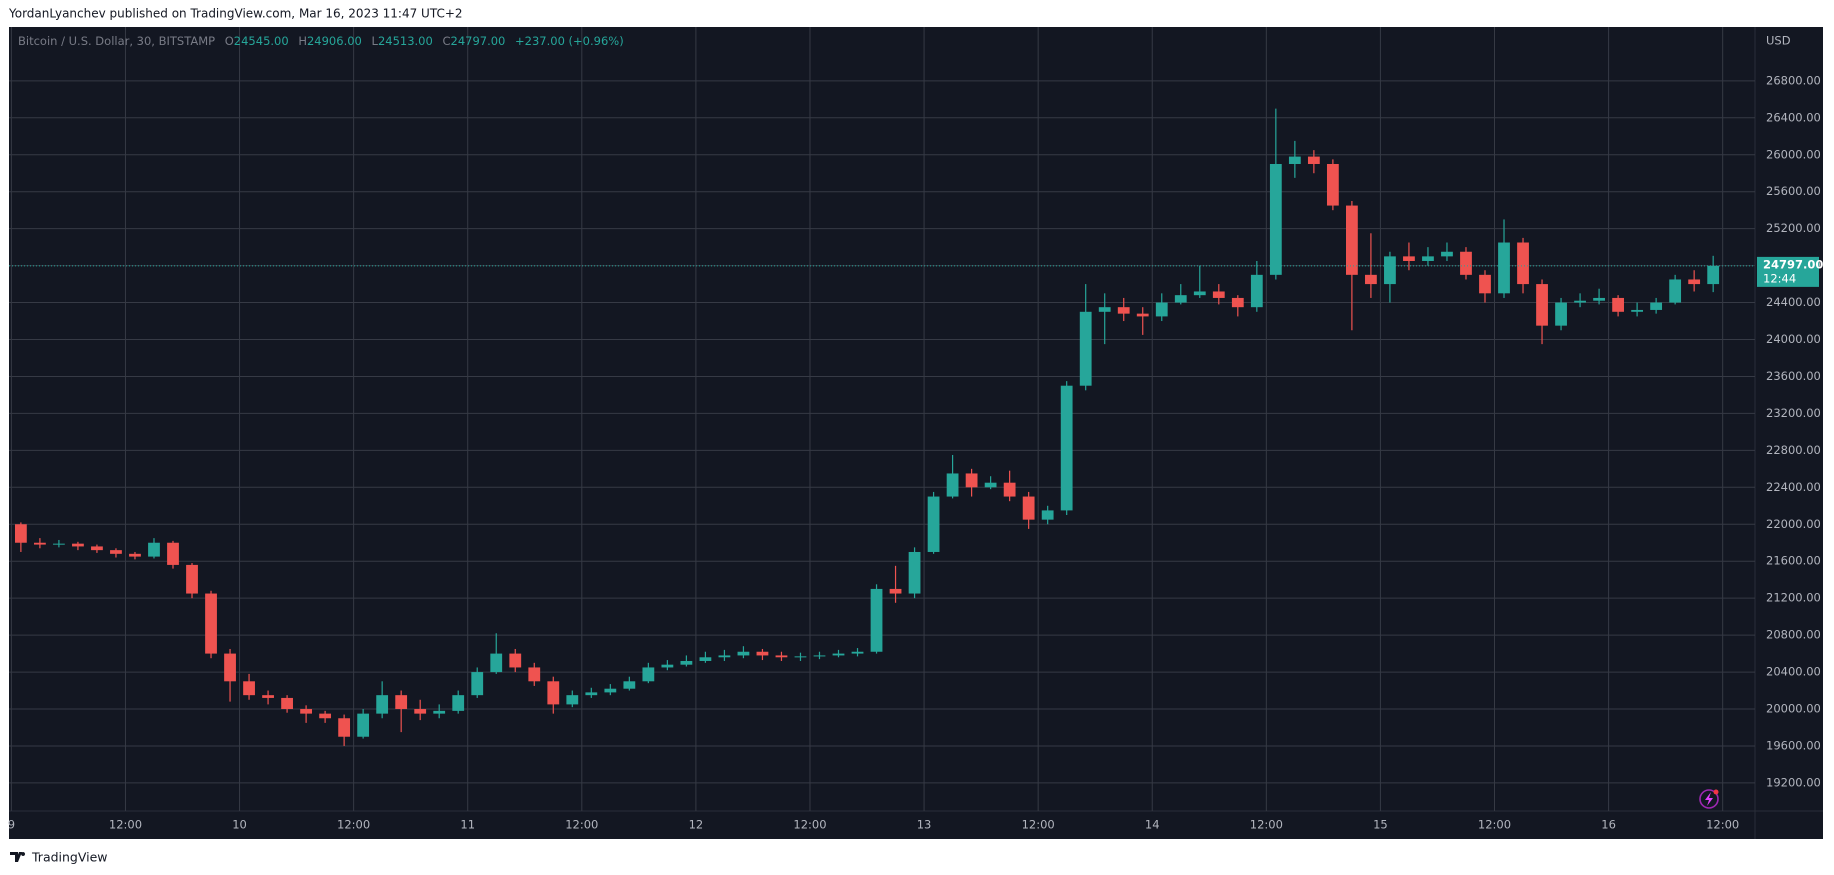 This screenshot has height=875, width=1834. I want to click on y-tick-label: 25200.00, so click(1793, 228).